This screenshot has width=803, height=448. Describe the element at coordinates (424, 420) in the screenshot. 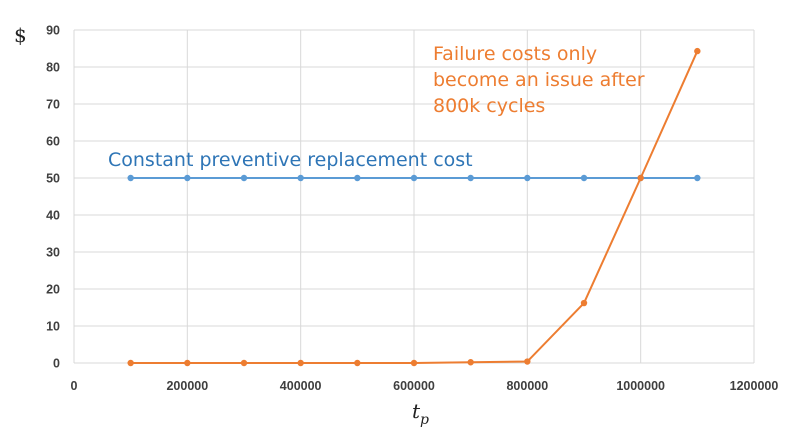

I see `x-axis-label-subscript: p` at that location.